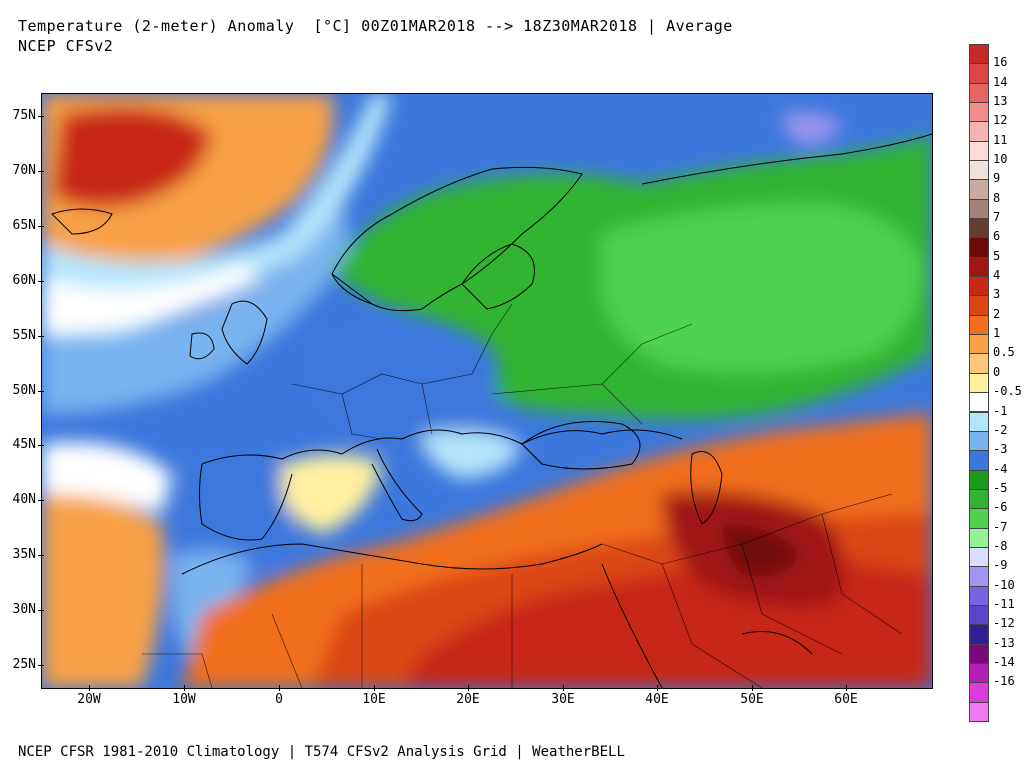 Image resolution: width=1024 pixels, height=768 pixels. What do you see at coordinates (1000, 507) in the screenshot?
I see `colorbar-label: -6` at bounding box center [1000, 507].